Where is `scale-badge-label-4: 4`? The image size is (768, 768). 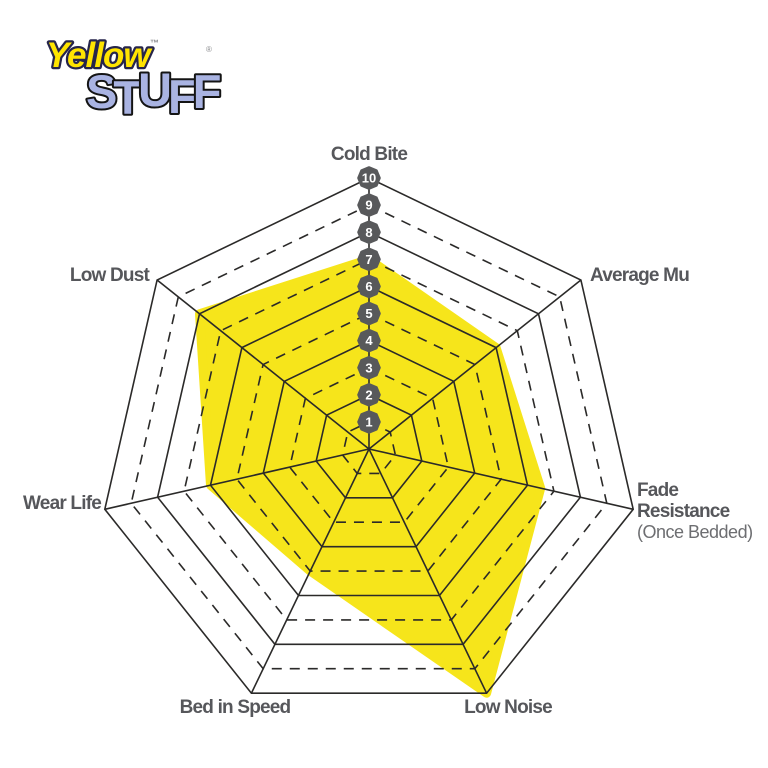
scale-badge-label-4: 4 is located at coordinates (369, 340).